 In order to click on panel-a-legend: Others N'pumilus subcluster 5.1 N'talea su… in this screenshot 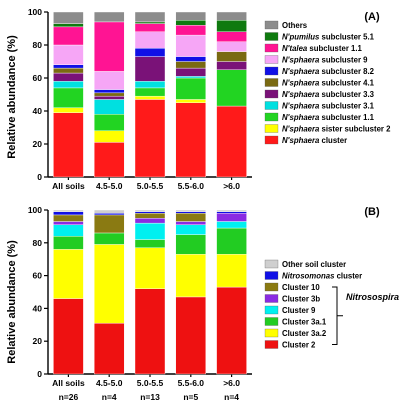, I will do `click(327, 82)`.